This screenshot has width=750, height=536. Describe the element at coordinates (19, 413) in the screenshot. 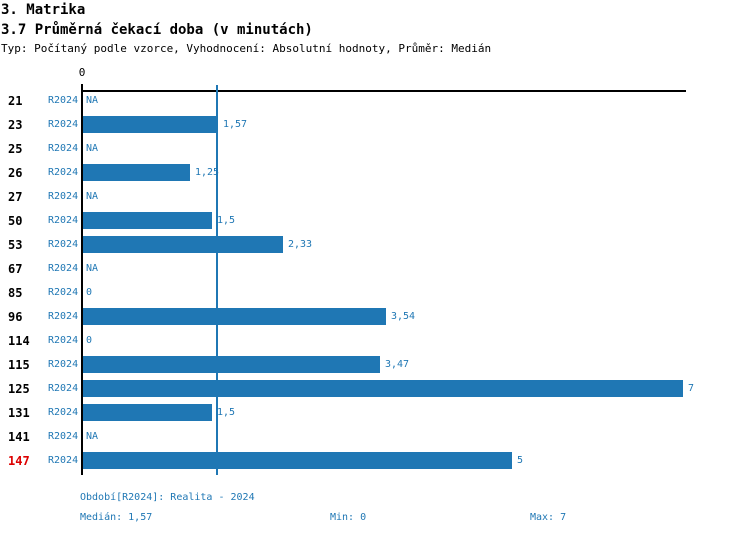

I see `row-id-label: 131` at that location.